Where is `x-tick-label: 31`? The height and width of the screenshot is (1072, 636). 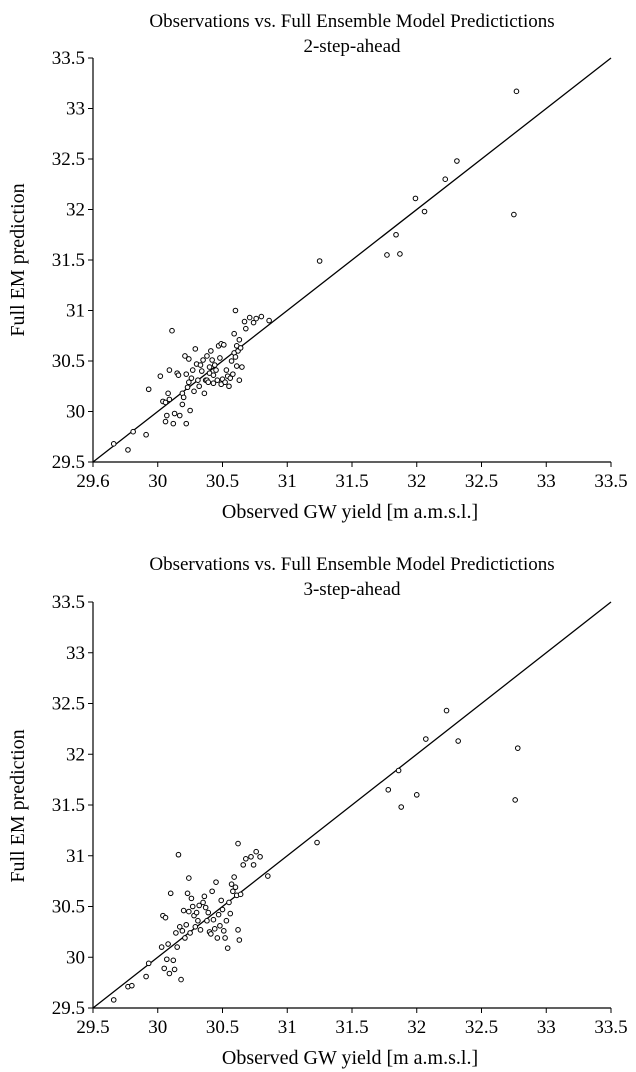 x-tick-label: 31 is located at coordinates (287, 1027).